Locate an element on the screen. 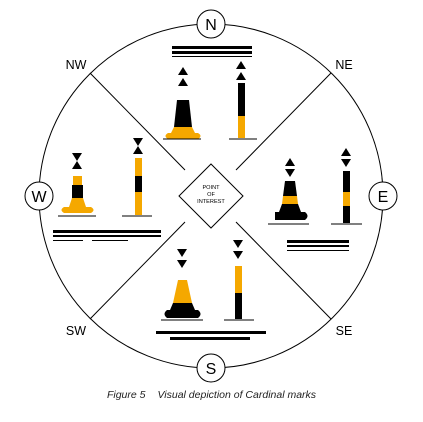  south-buoy is located at coordinates (182, 285).